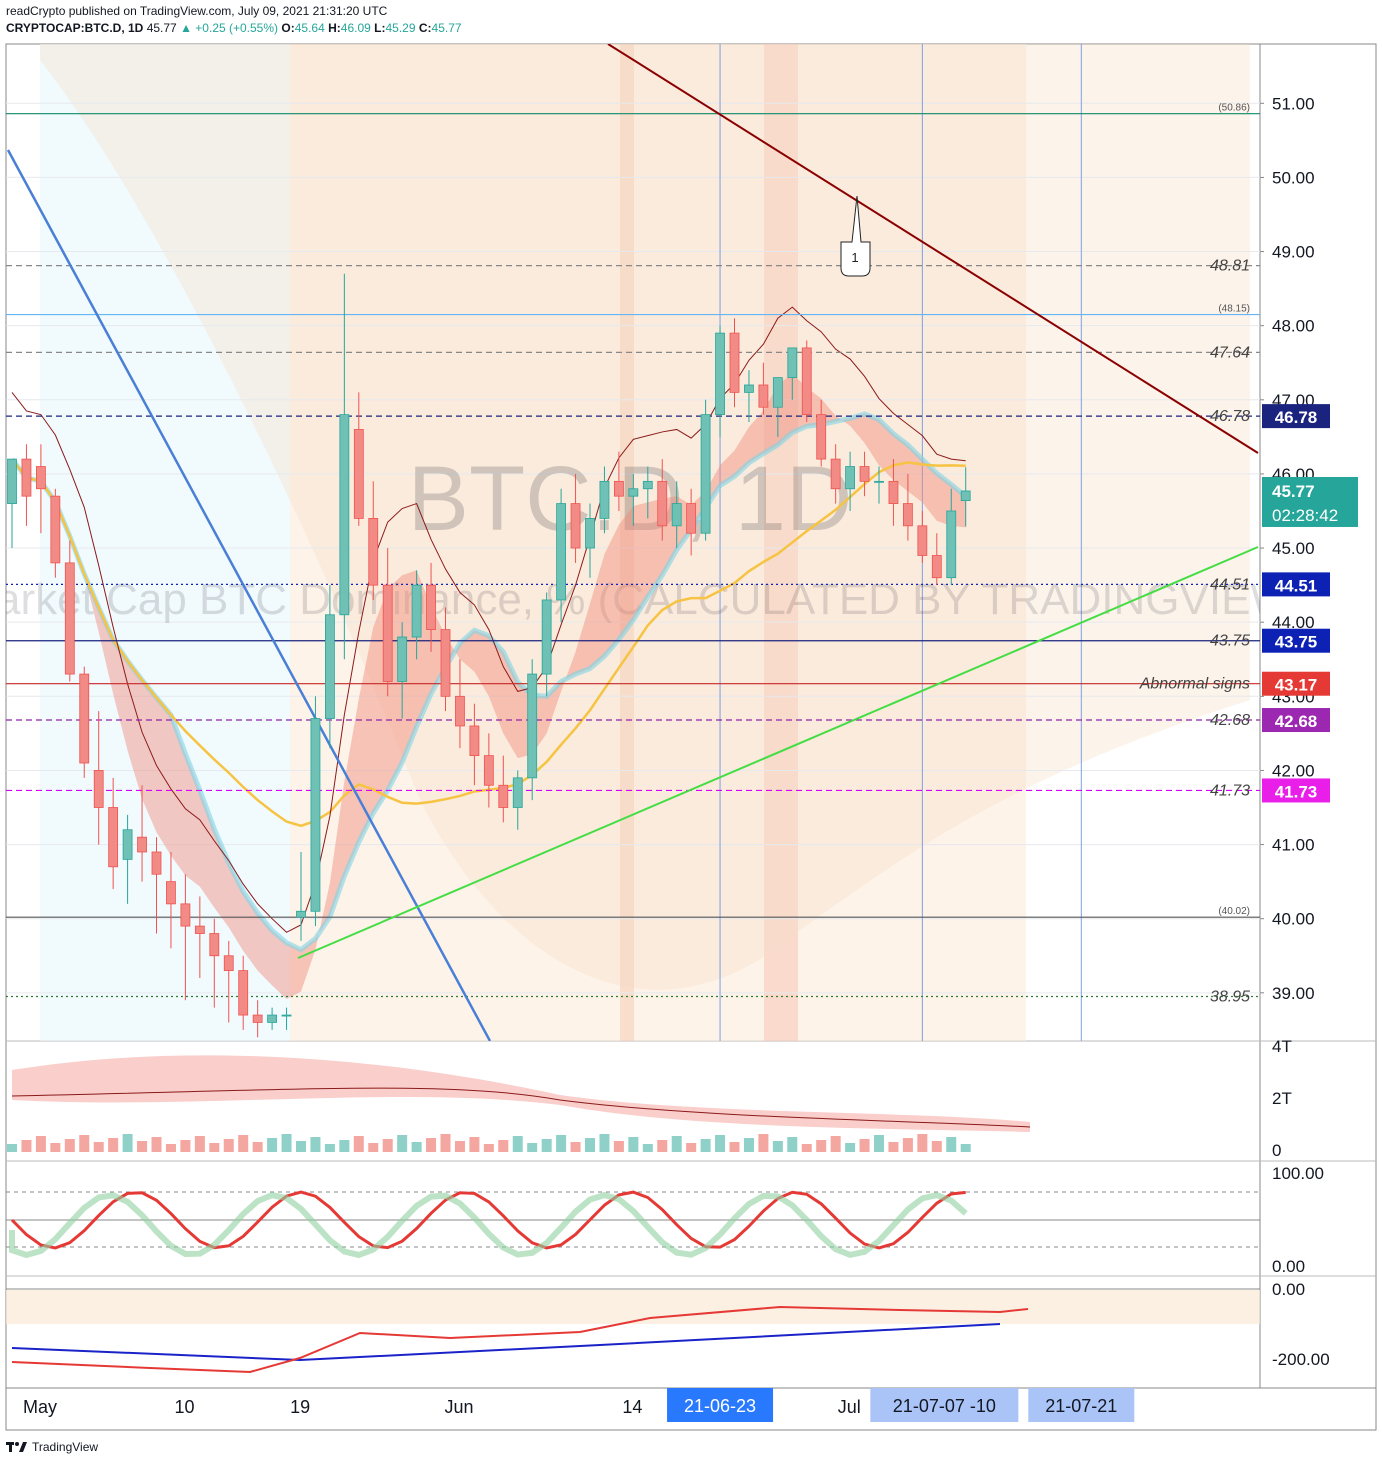 The width and height of the screenshot is (1382, 1467). Describe the element at coordinates (1288, 1266) in the screenshot. I see `osc-axis-label-1: 0.00` at that location.